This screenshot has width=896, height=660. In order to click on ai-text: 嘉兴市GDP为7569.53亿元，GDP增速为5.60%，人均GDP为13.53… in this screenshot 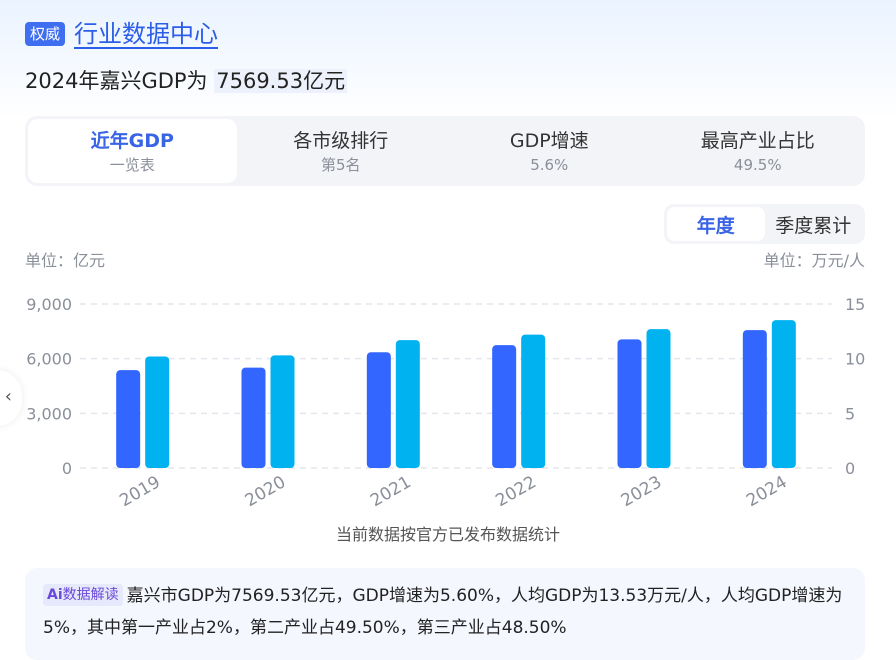, I will do `click(443, 612)`.